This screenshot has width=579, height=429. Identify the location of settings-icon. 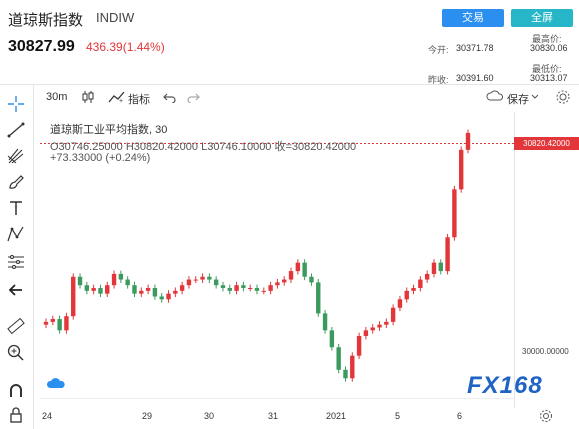
(563, 97).